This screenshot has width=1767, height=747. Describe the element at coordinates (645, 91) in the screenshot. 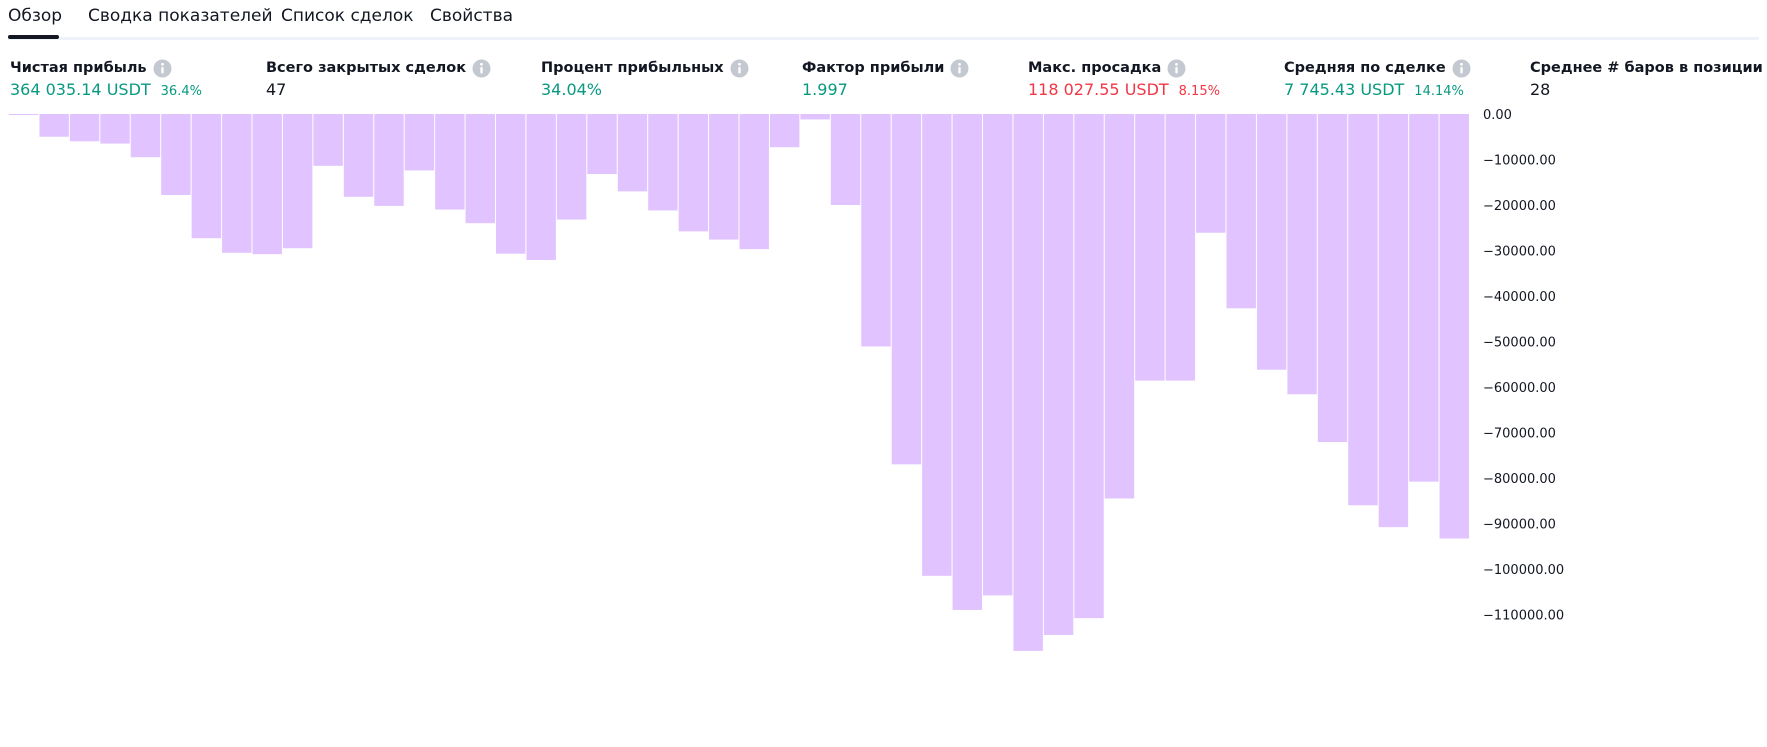

I see `metric-value-row: 34.04%` at that location.